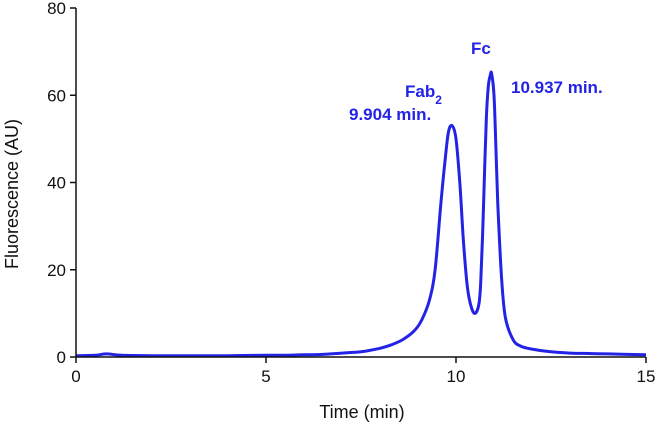 The width and height of the screenshot is (657, 426). I want to click on y-tick-label: 80, so click(56, 9).